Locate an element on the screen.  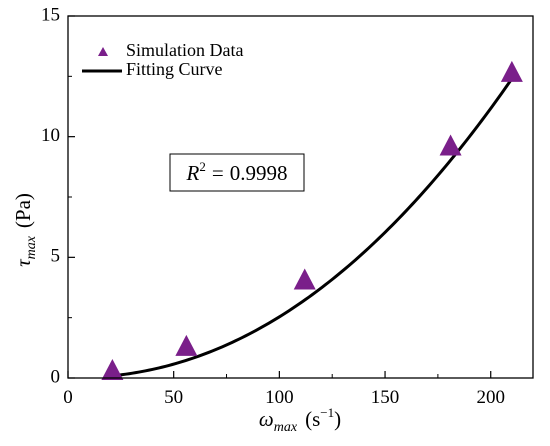
x-axis-label: ωmax (s−1) is located at coordinates (300, 420).